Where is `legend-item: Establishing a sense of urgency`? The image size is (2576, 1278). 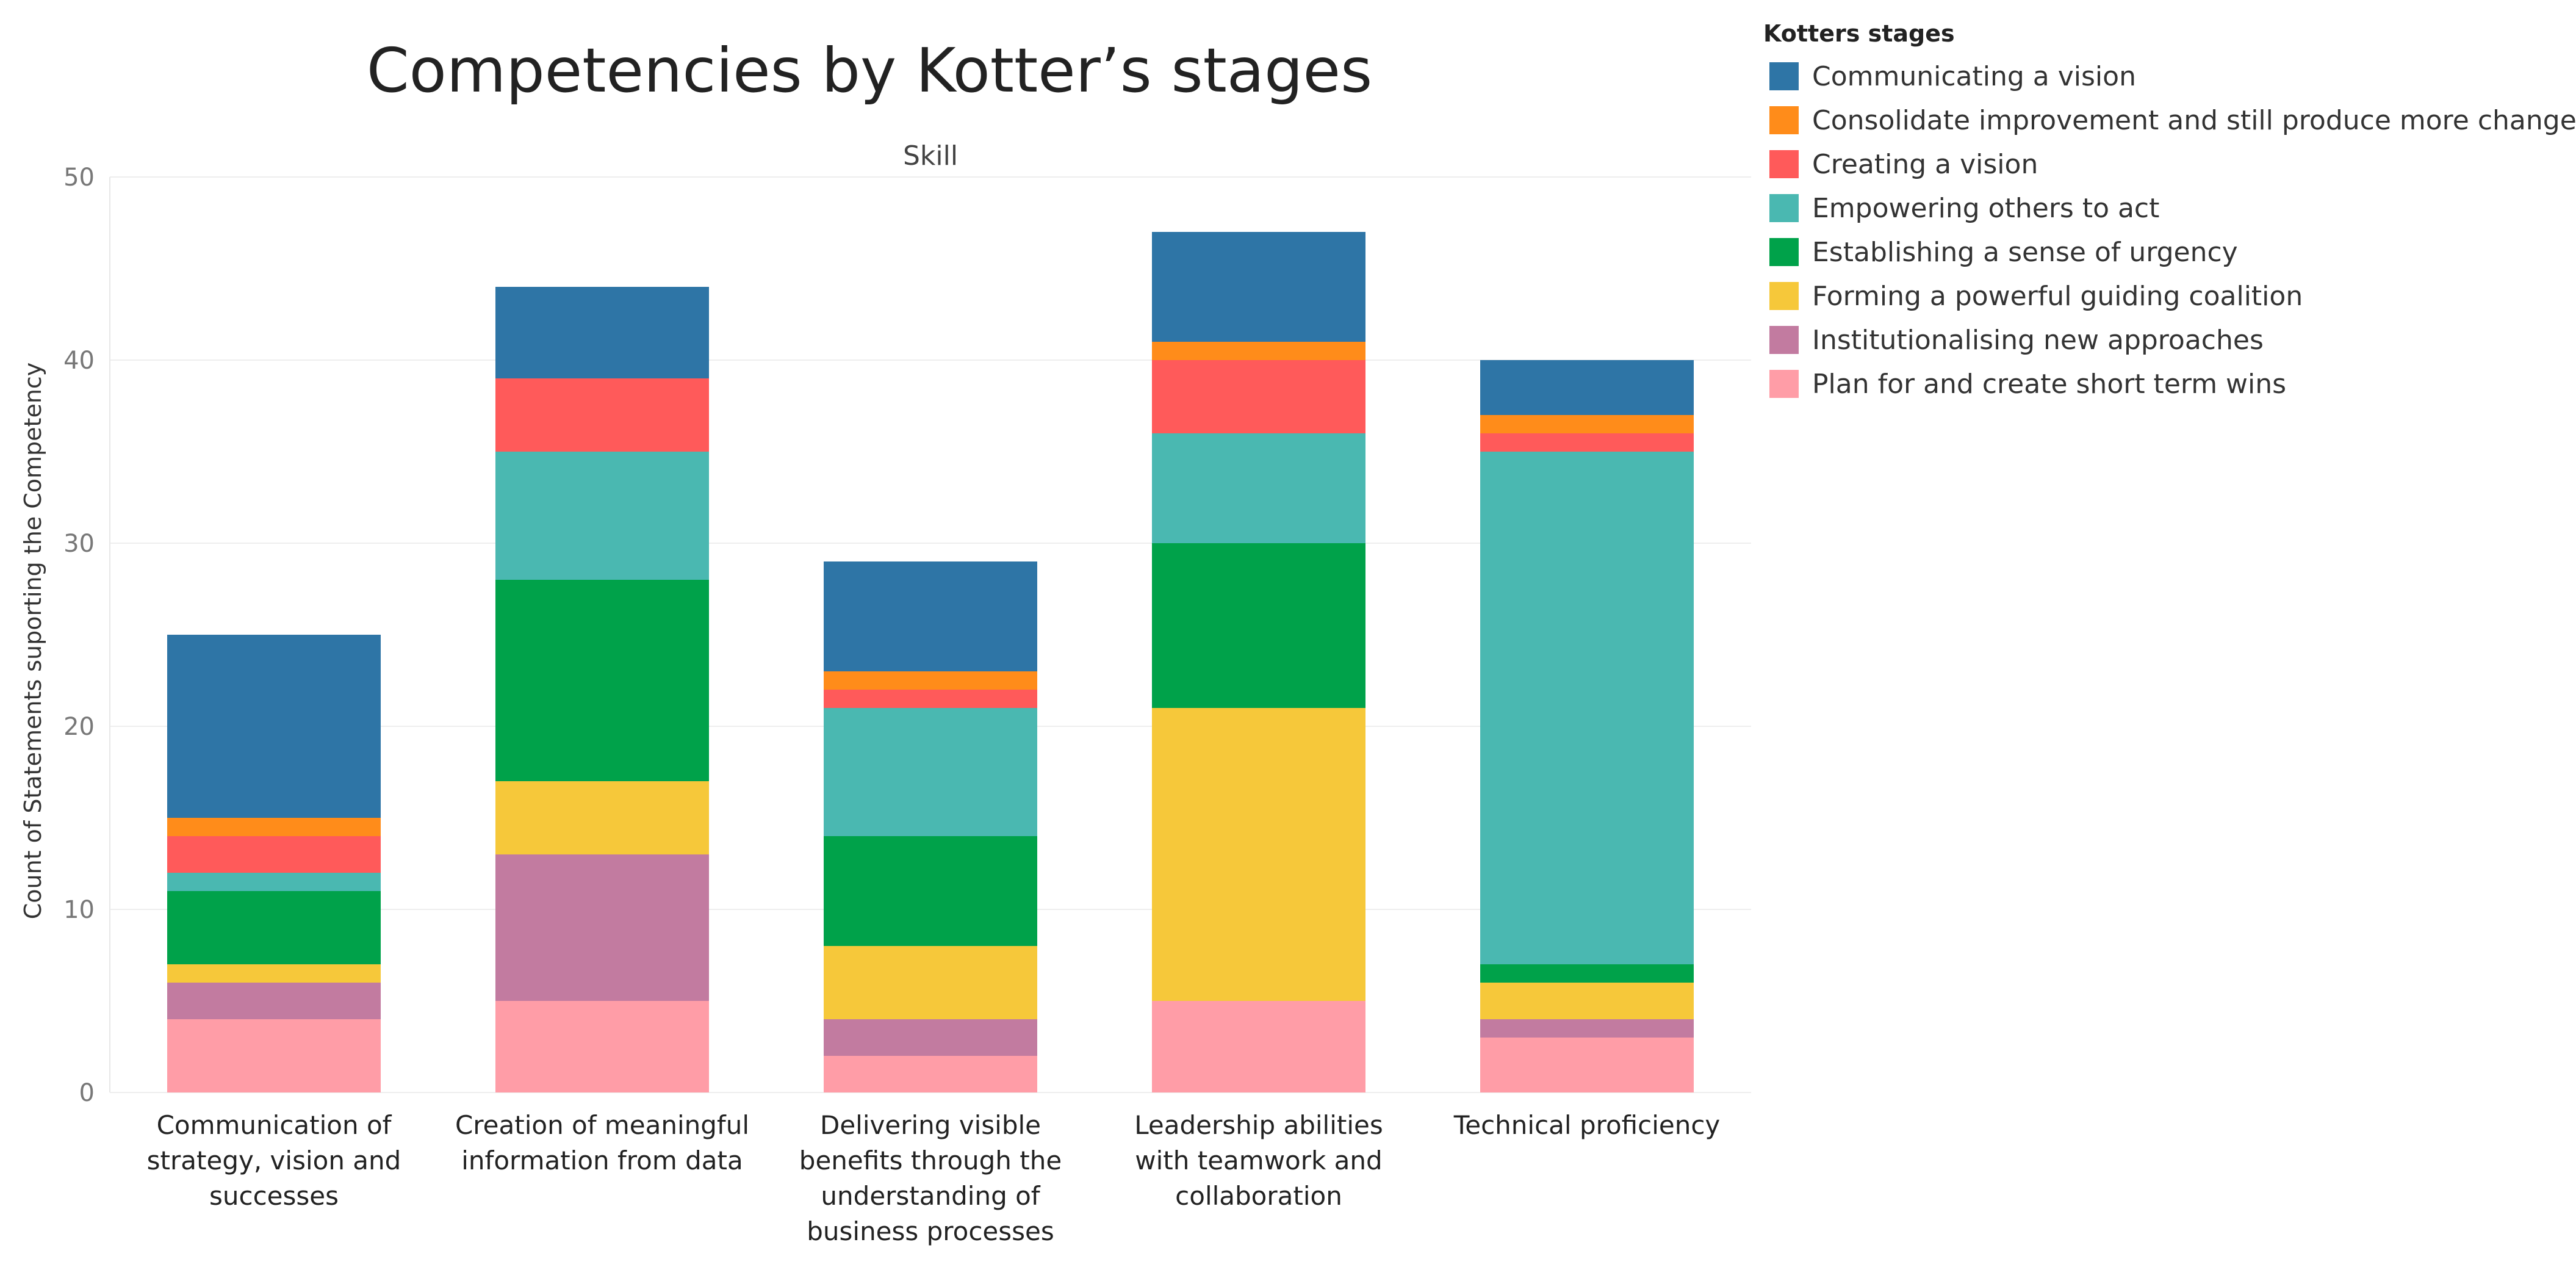
legend-item: Establishing a sense of urgency is located at coordinates (2003, 252).